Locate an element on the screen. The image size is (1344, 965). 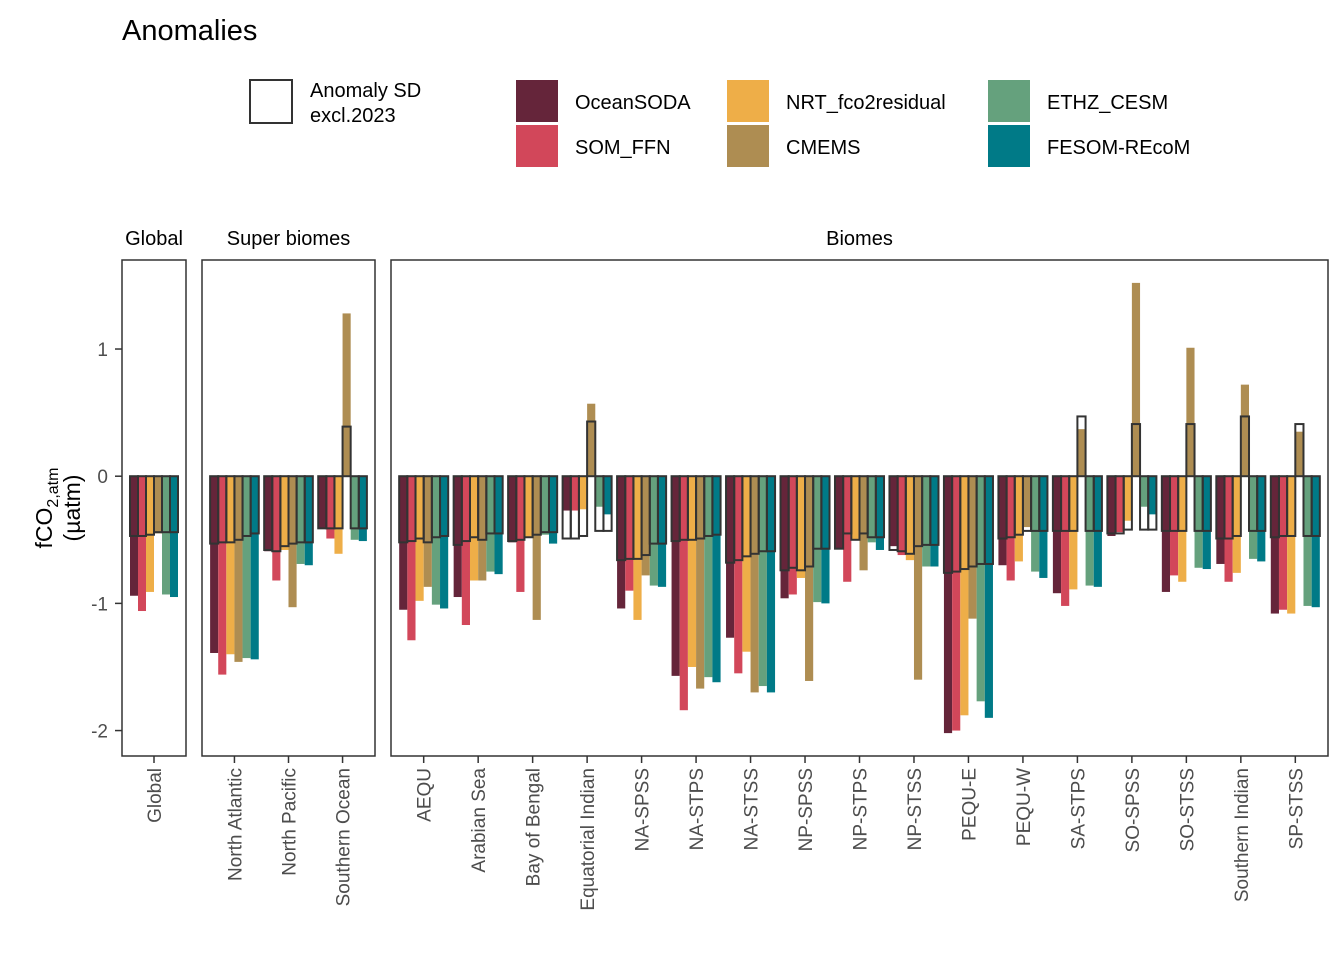
x-tick-label: North Pacific is located at coordinates (290, 822).